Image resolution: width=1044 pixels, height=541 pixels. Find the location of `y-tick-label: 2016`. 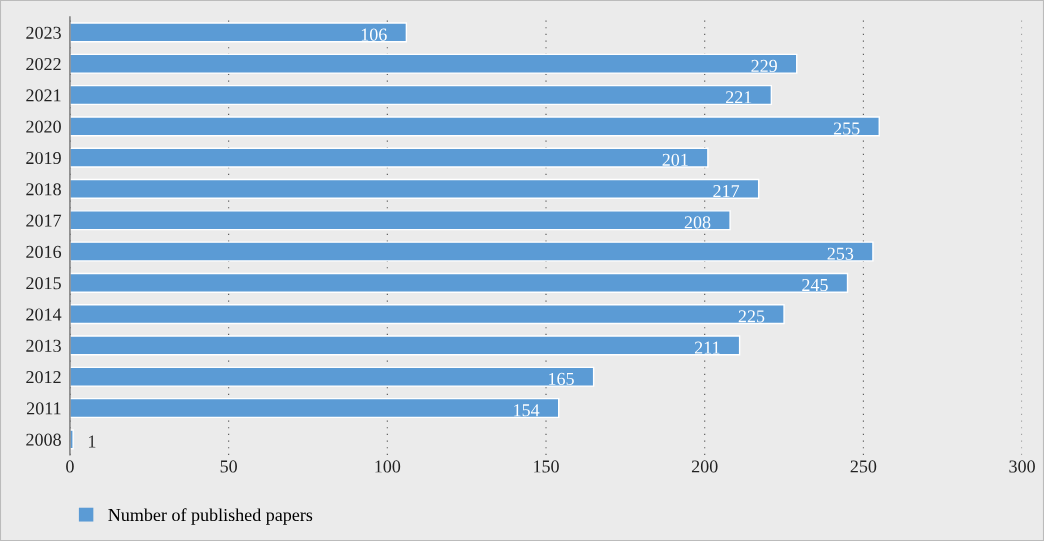

y-tick-label: 2016 is located at coordinates (44, 251).